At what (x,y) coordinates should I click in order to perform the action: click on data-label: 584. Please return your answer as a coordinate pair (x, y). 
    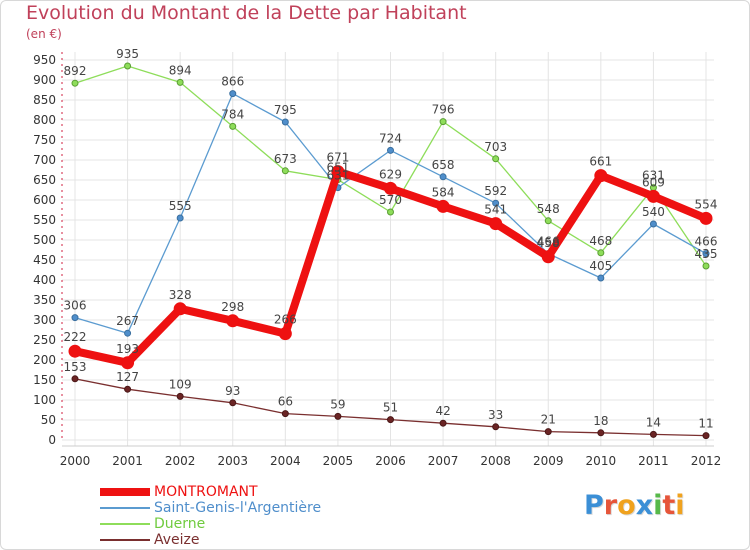
    Looking at the image, I should click on (443, 192).